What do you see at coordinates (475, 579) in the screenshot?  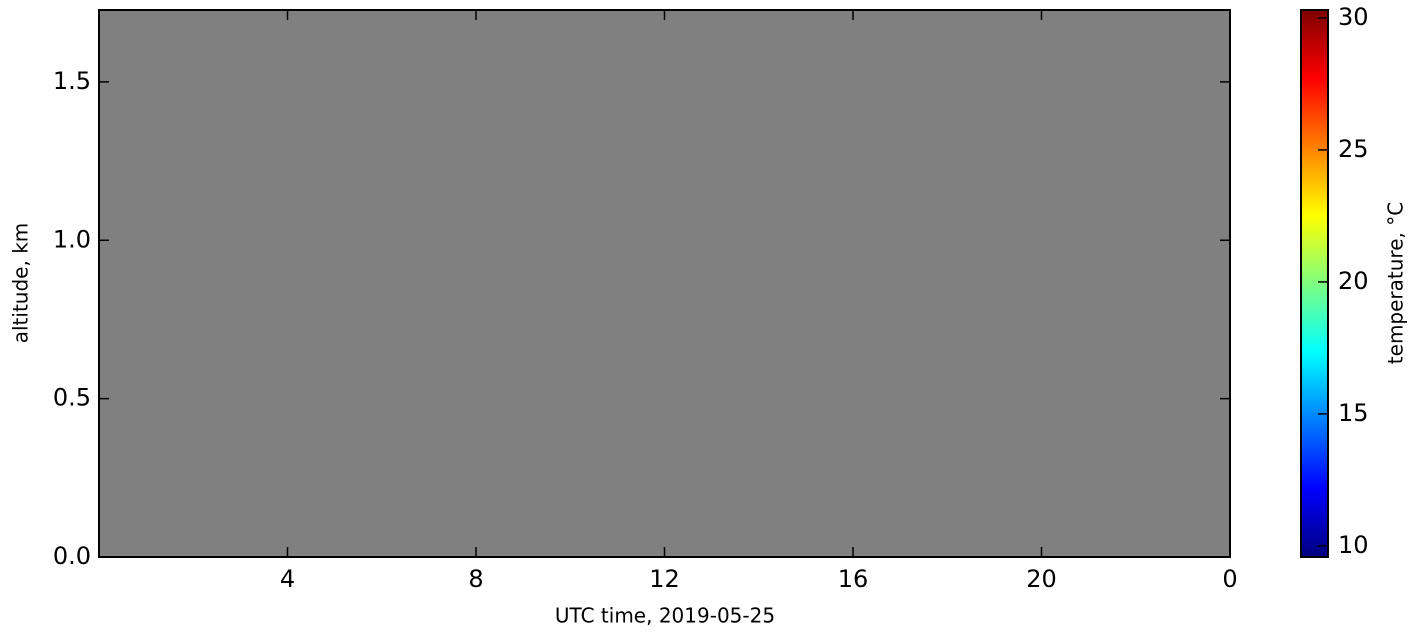 I see `x-tick-label: 8` at bounding box center [475, 579].